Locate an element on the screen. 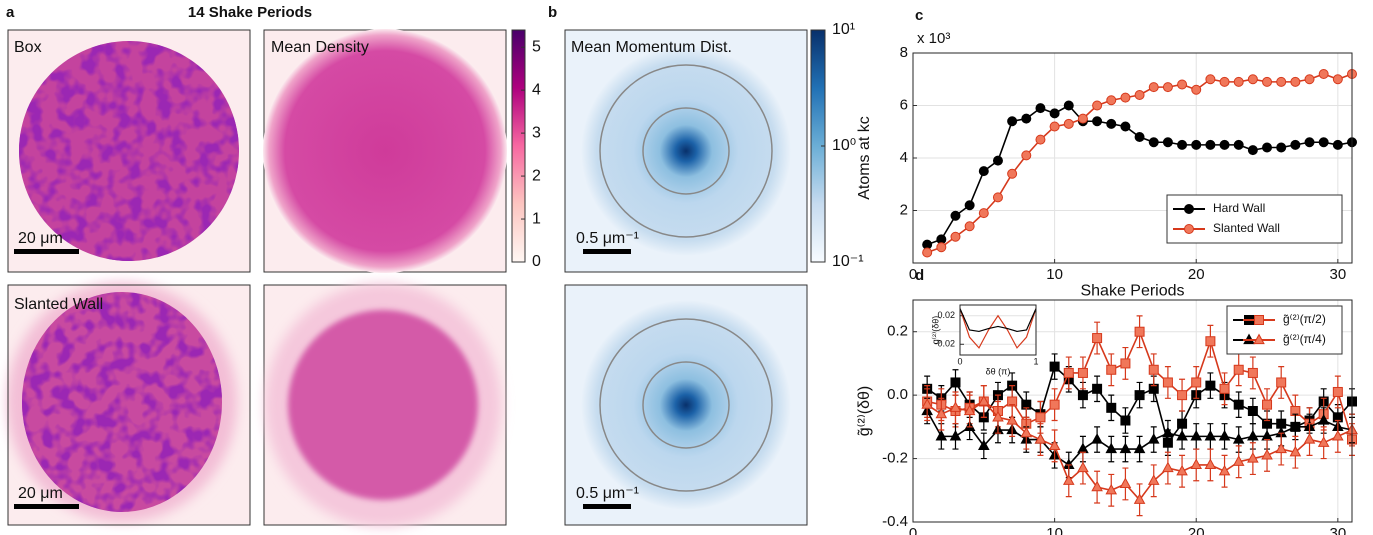 Image resolution: width=1373 pixels, height=535 pixels. panel-label: b is located at coordinates (552, 12).